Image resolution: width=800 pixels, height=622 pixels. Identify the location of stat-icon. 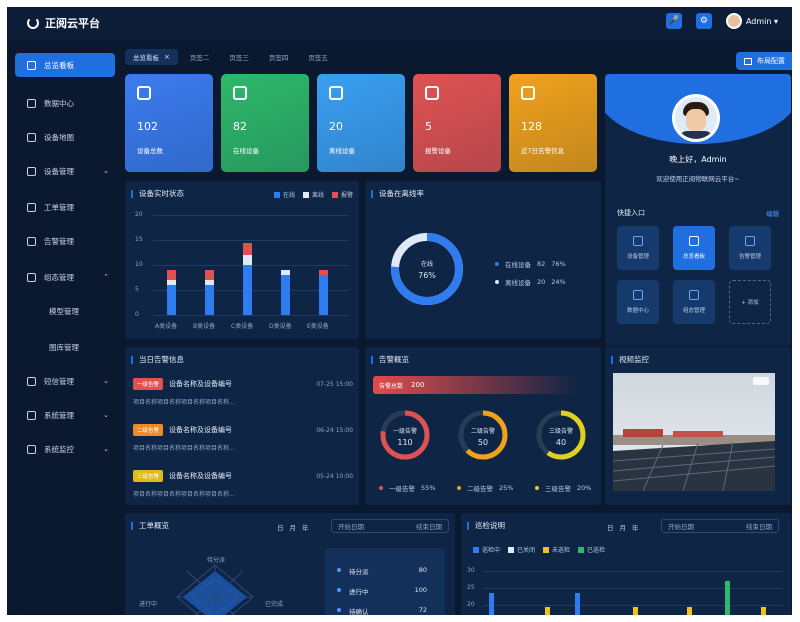
(528, 93).